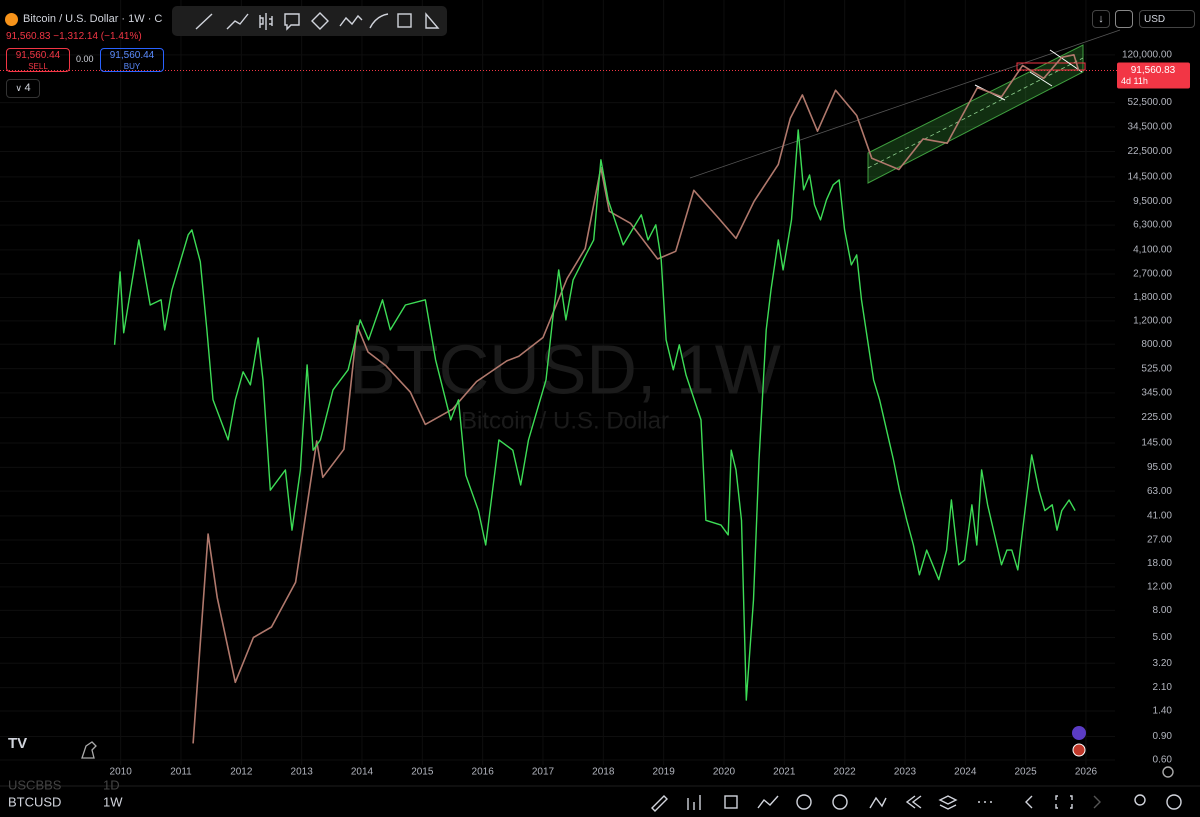 The width and height of the screenshot is (1200, 817). Describe the element at coordinates (38, 55) in the screenshot. I see `sell-price: 91,560.44` at that location.